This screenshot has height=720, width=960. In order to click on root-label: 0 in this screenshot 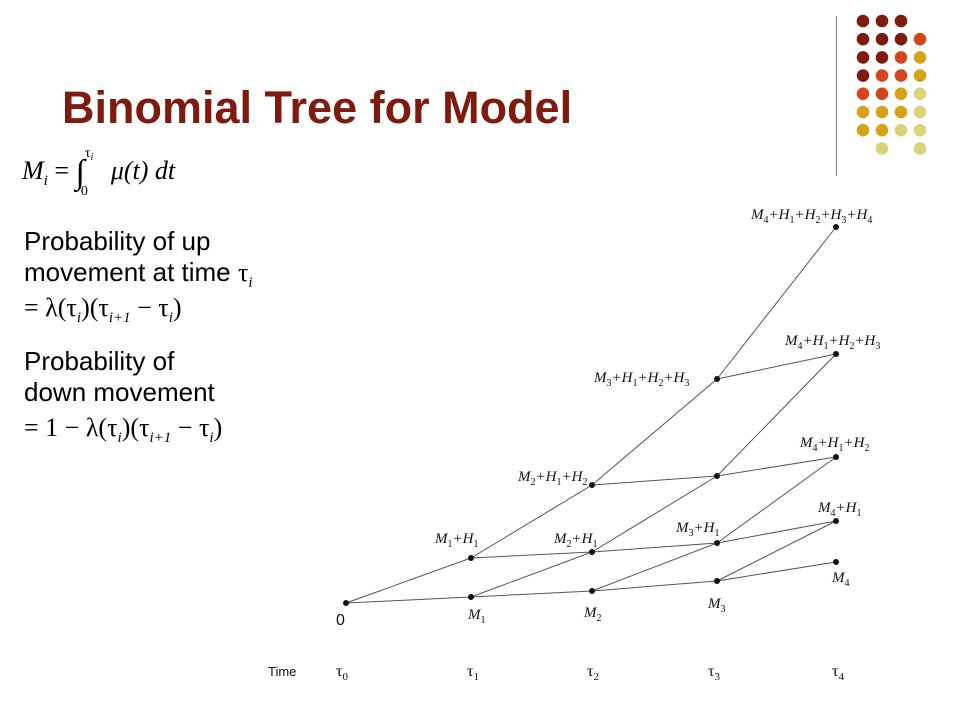, I will do `click(340, 620)`.